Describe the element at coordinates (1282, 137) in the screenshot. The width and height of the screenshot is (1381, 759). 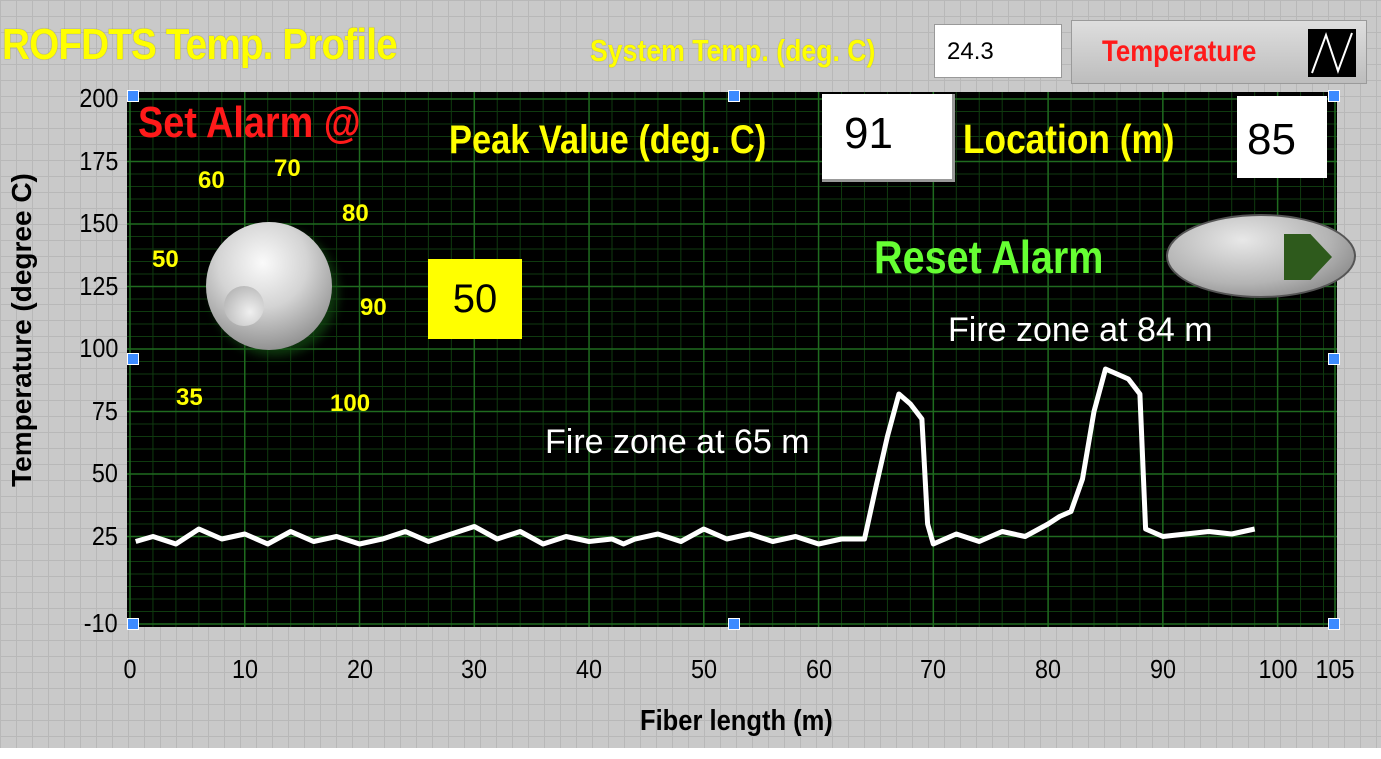
I see `location-indicator: 85` at that location.